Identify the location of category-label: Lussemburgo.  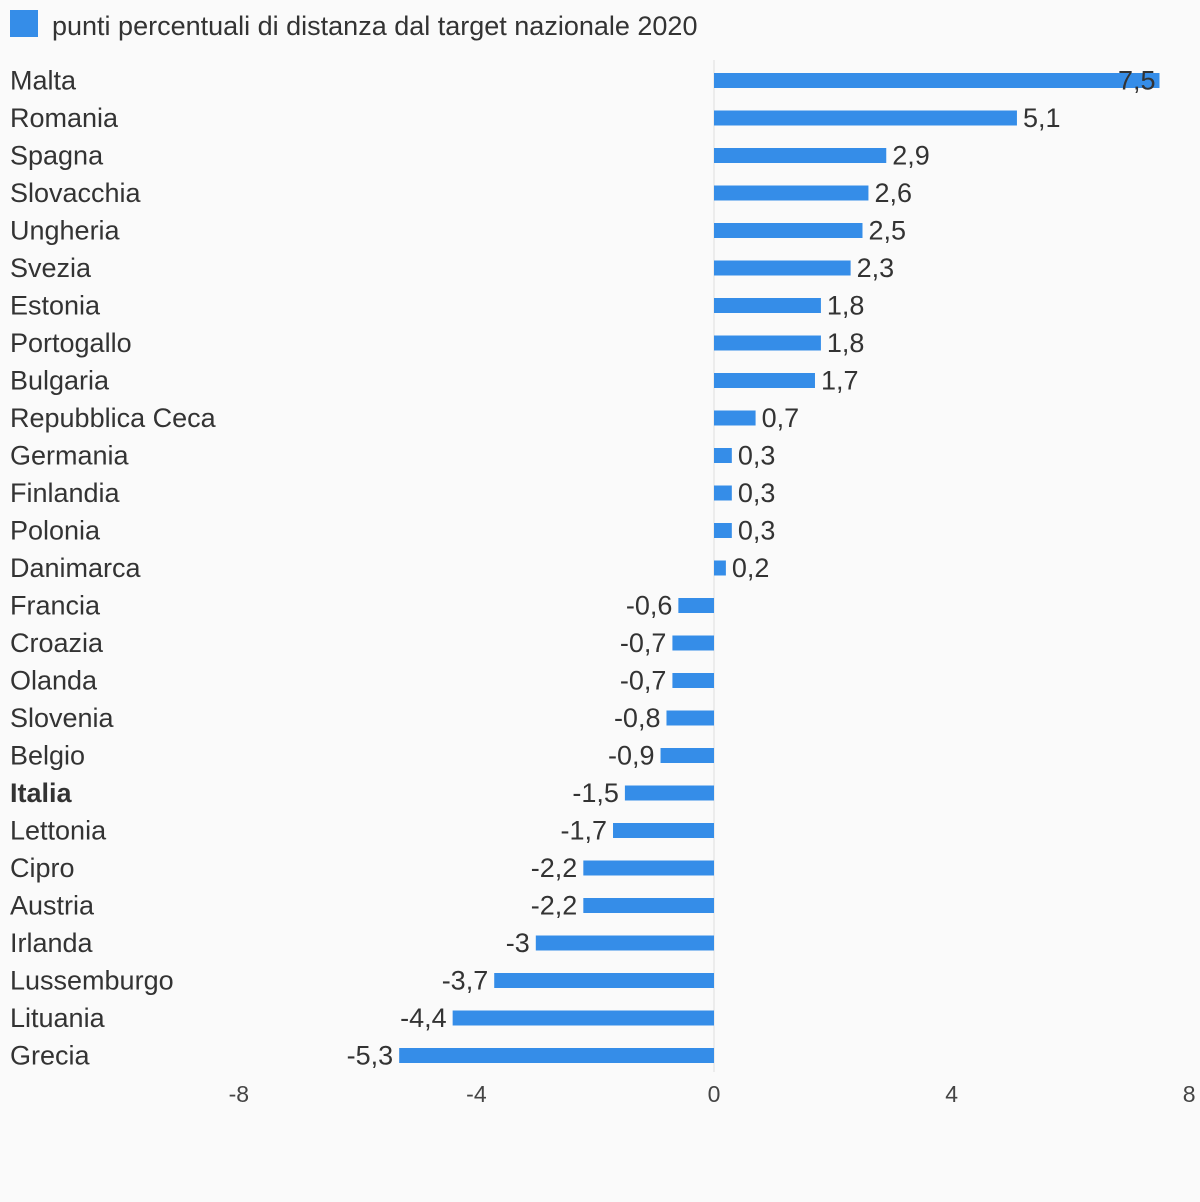
(92, 981).